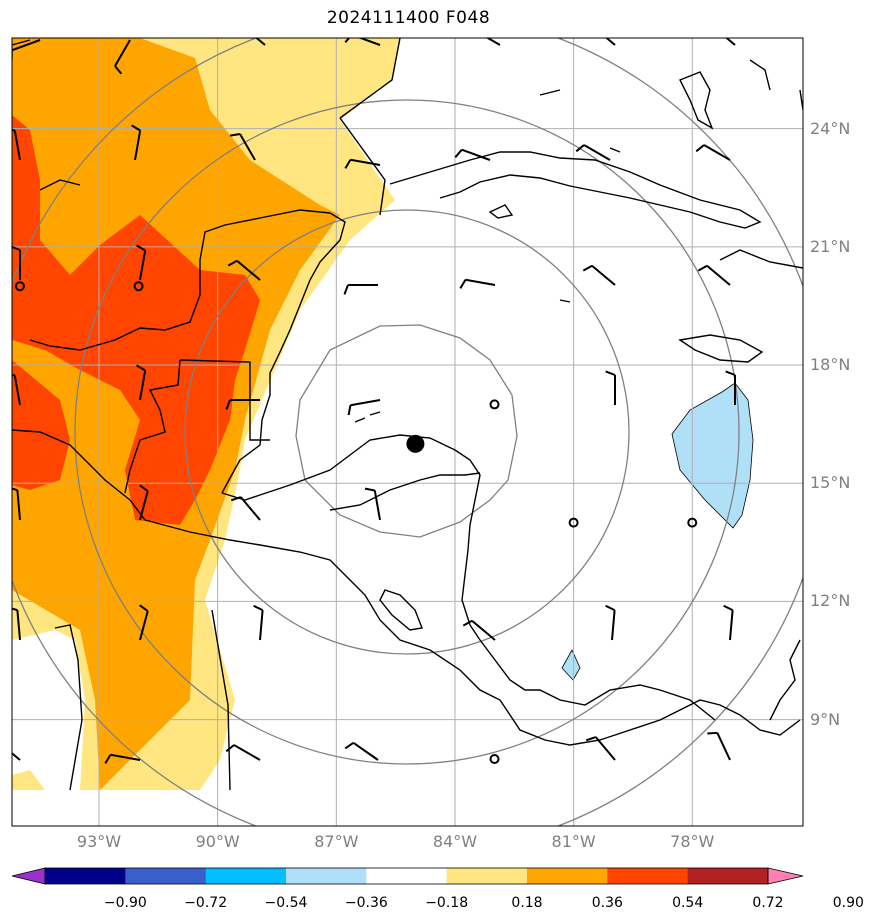  Describe the element at coordinates (692, 841) in the screenshot. I see `longitude-label: 78°W` at that location.